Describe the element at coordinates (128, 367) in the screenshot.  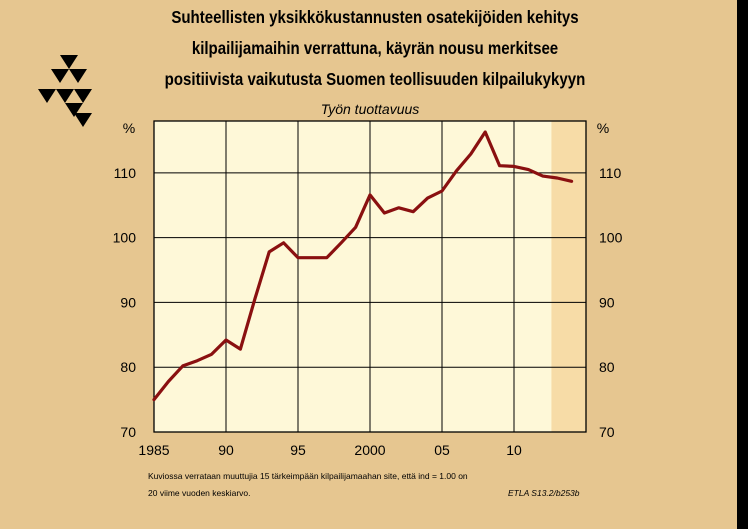
I see `y-tick-label-left: 80` at that location.